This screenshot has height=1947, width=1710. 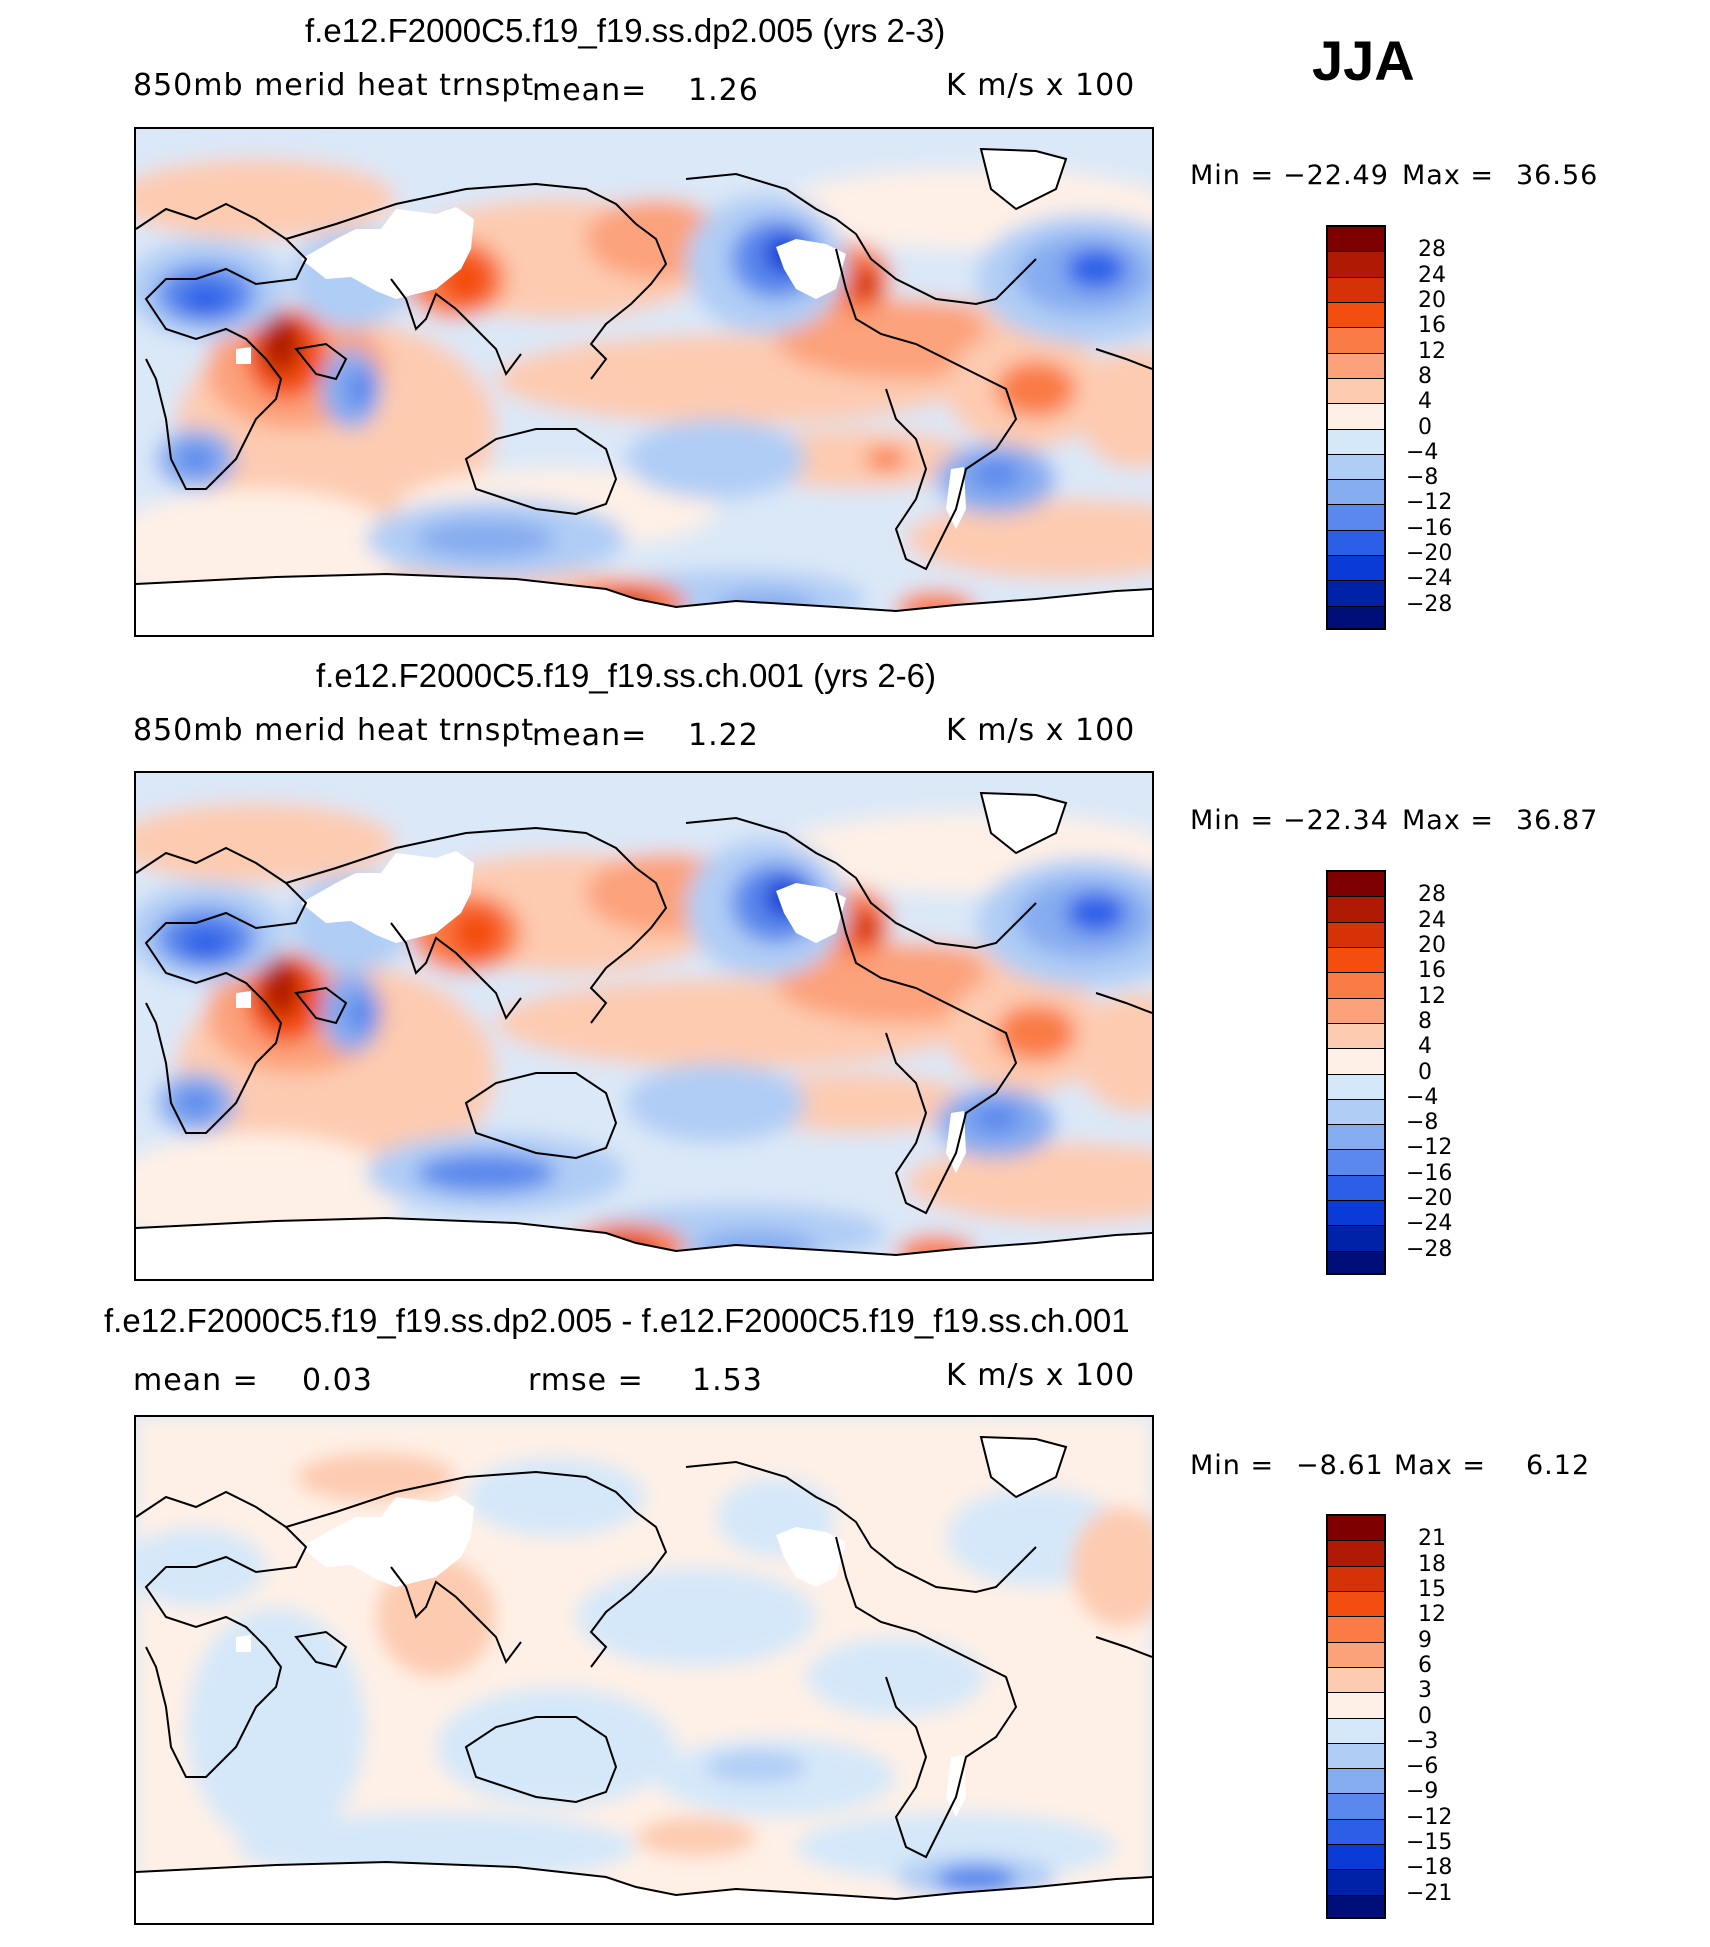 I want to click on colorbar-tick-label: 24, so click(x=1432, y=920).